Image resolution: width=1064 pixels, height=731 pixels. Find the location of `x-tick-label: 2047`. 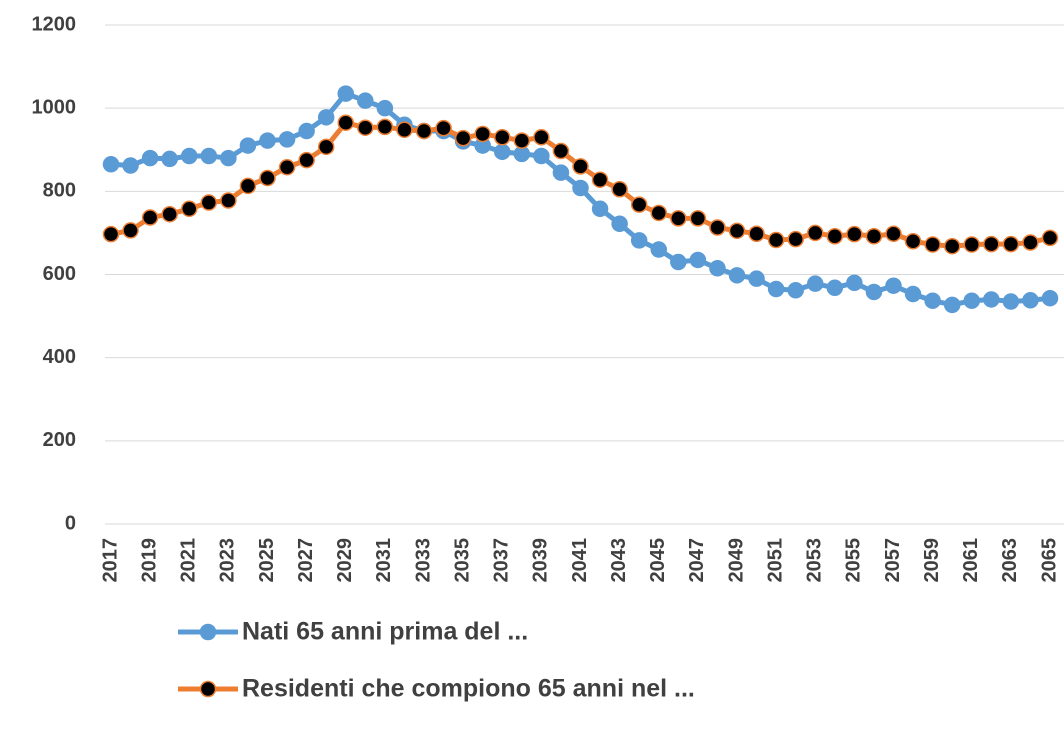

x-tick-label: 2047 is located at coordinates (697, 560).